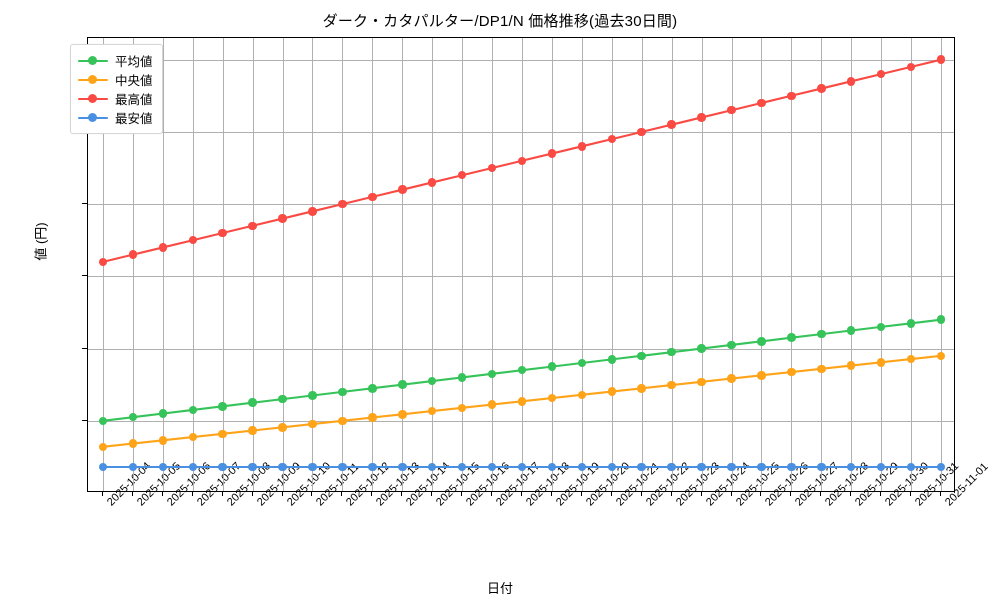 The width and height of the screenshot is (1000, 600). What do you see at coordinates (757, 484) in the screenshot?
I see `x-tick-label: 2025-10-25` at bounding box center [757, 484].